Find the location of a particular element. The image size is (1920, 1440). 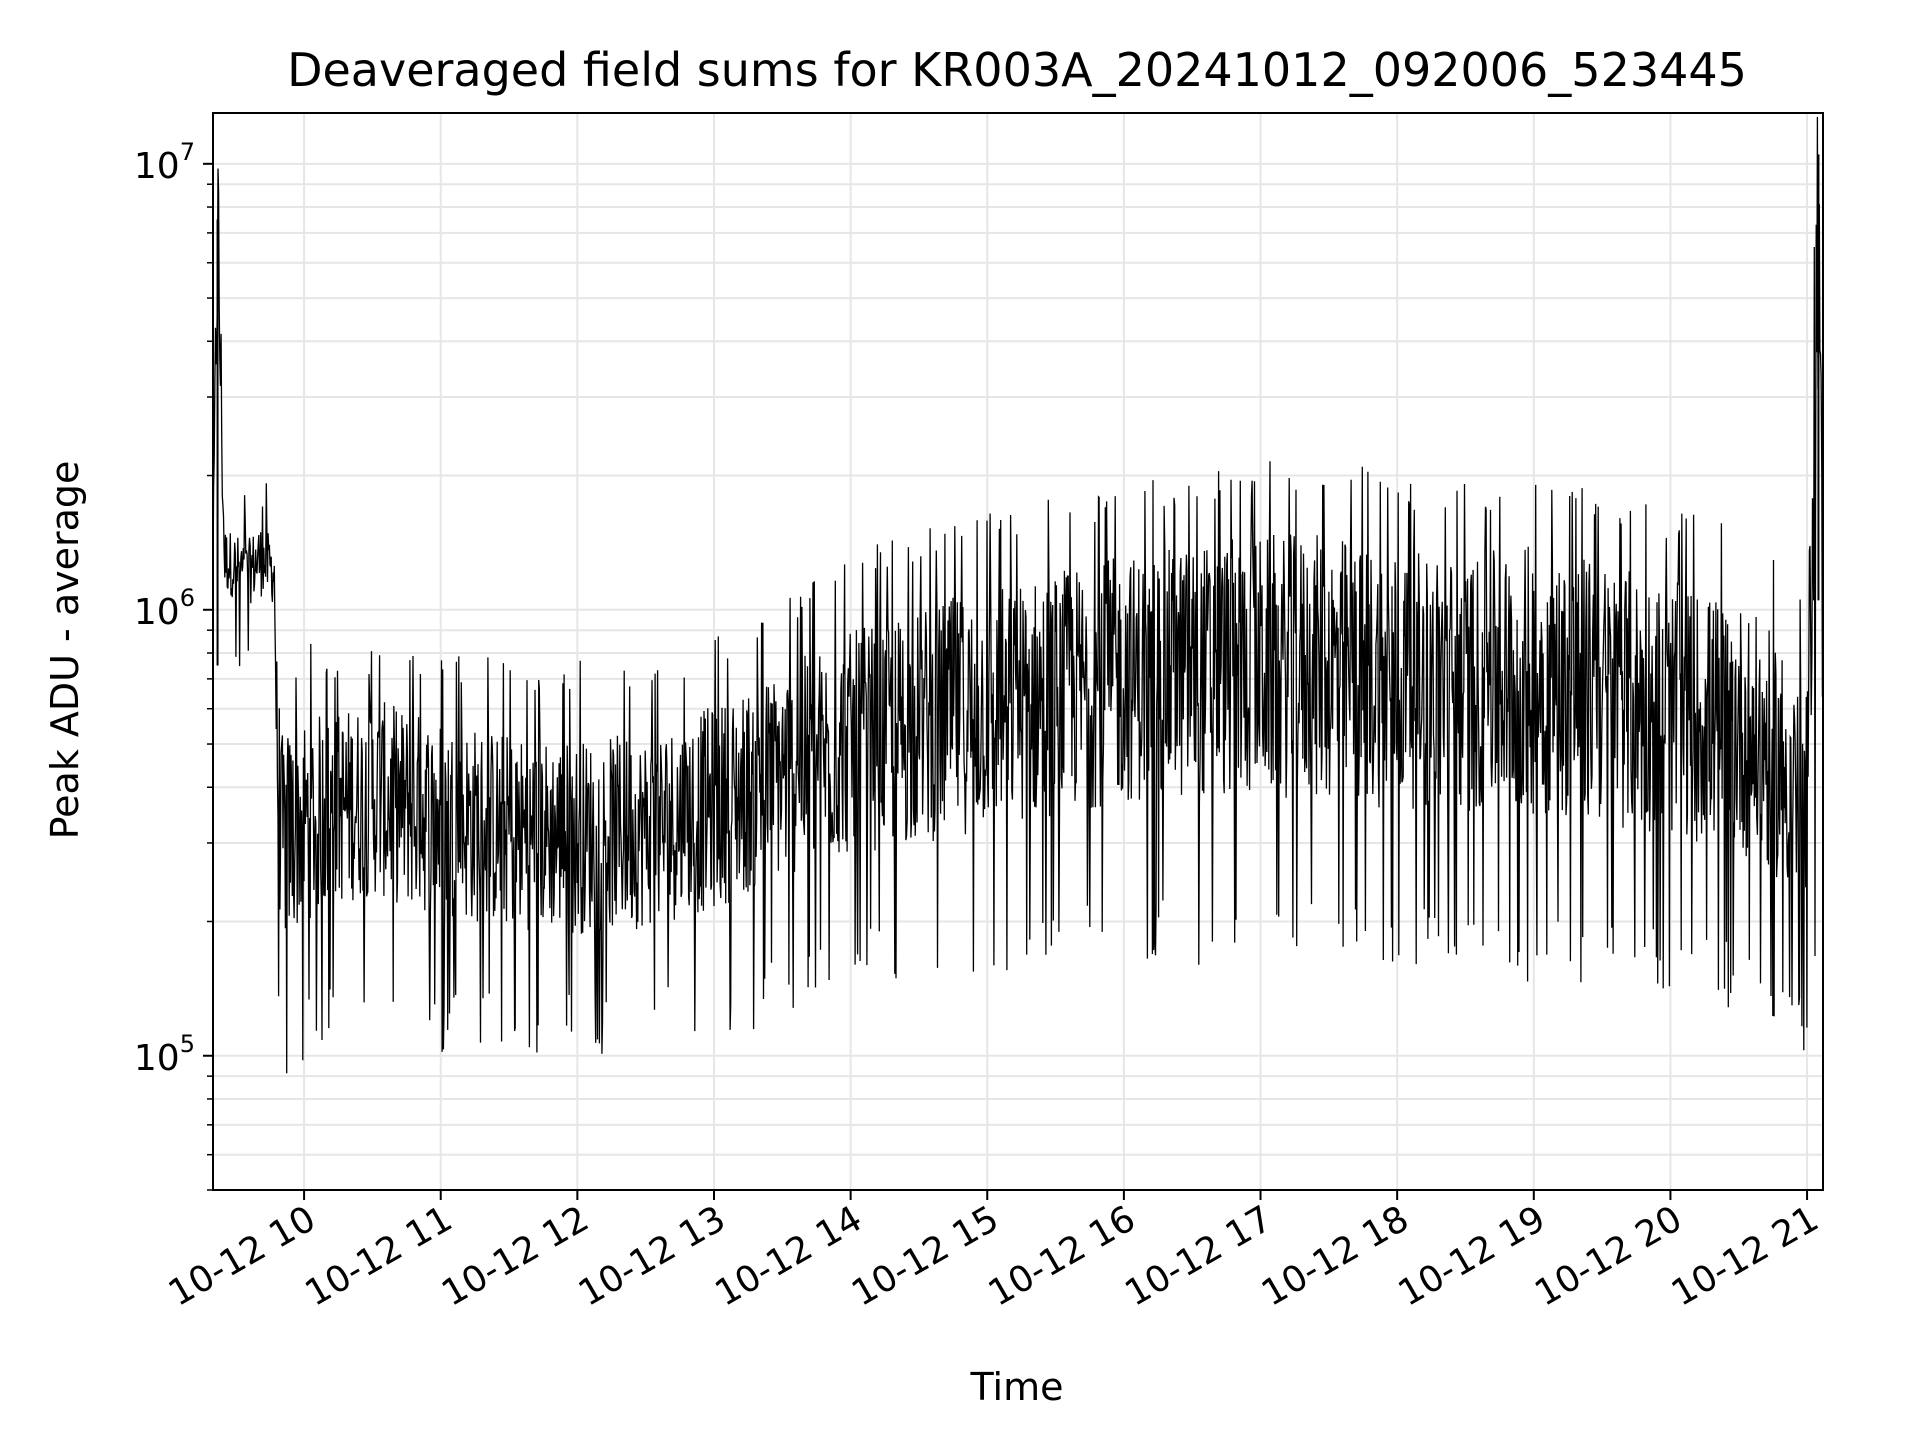

y-tick-label: 10⁶ is located at coordinates (164, 608).